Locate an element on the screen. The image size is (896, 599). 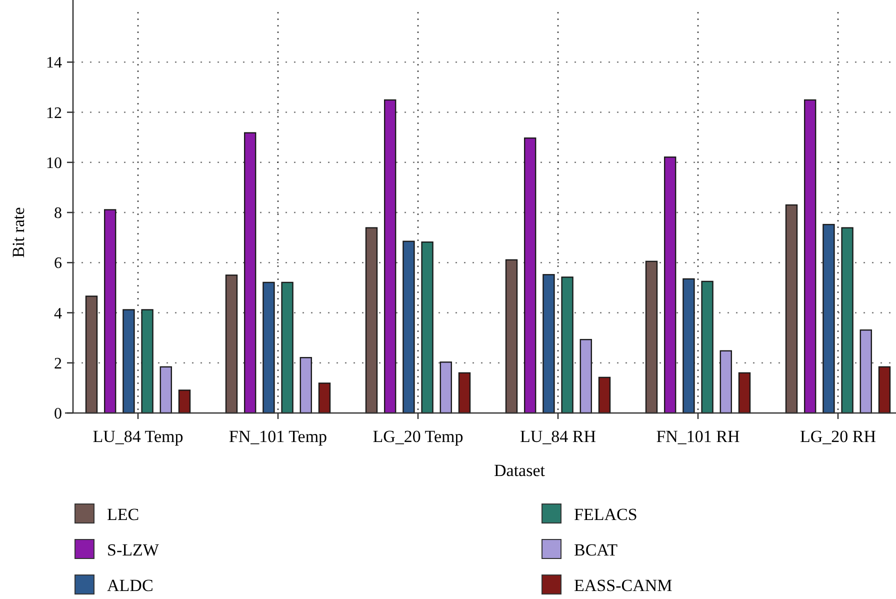
legend-label: FELACS is located at coordinates (606, 514).